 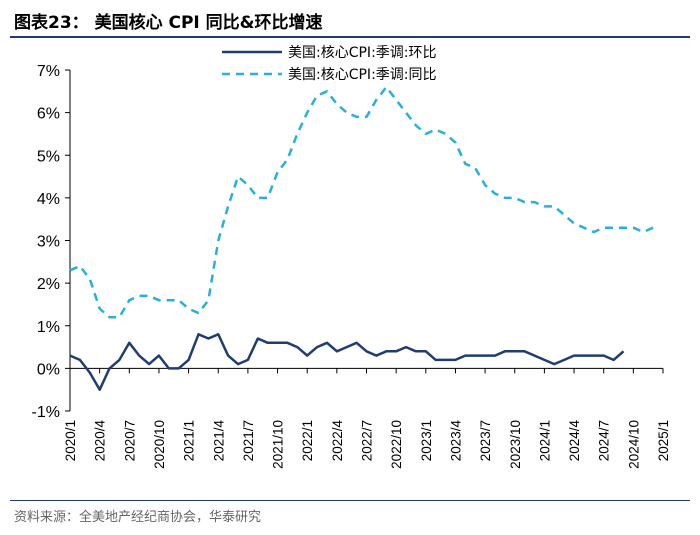 What do you see at coordinates (367, 440) in the screenshot?
I see `x-tick-label: 2022/7` at bounding box center [367, 440].